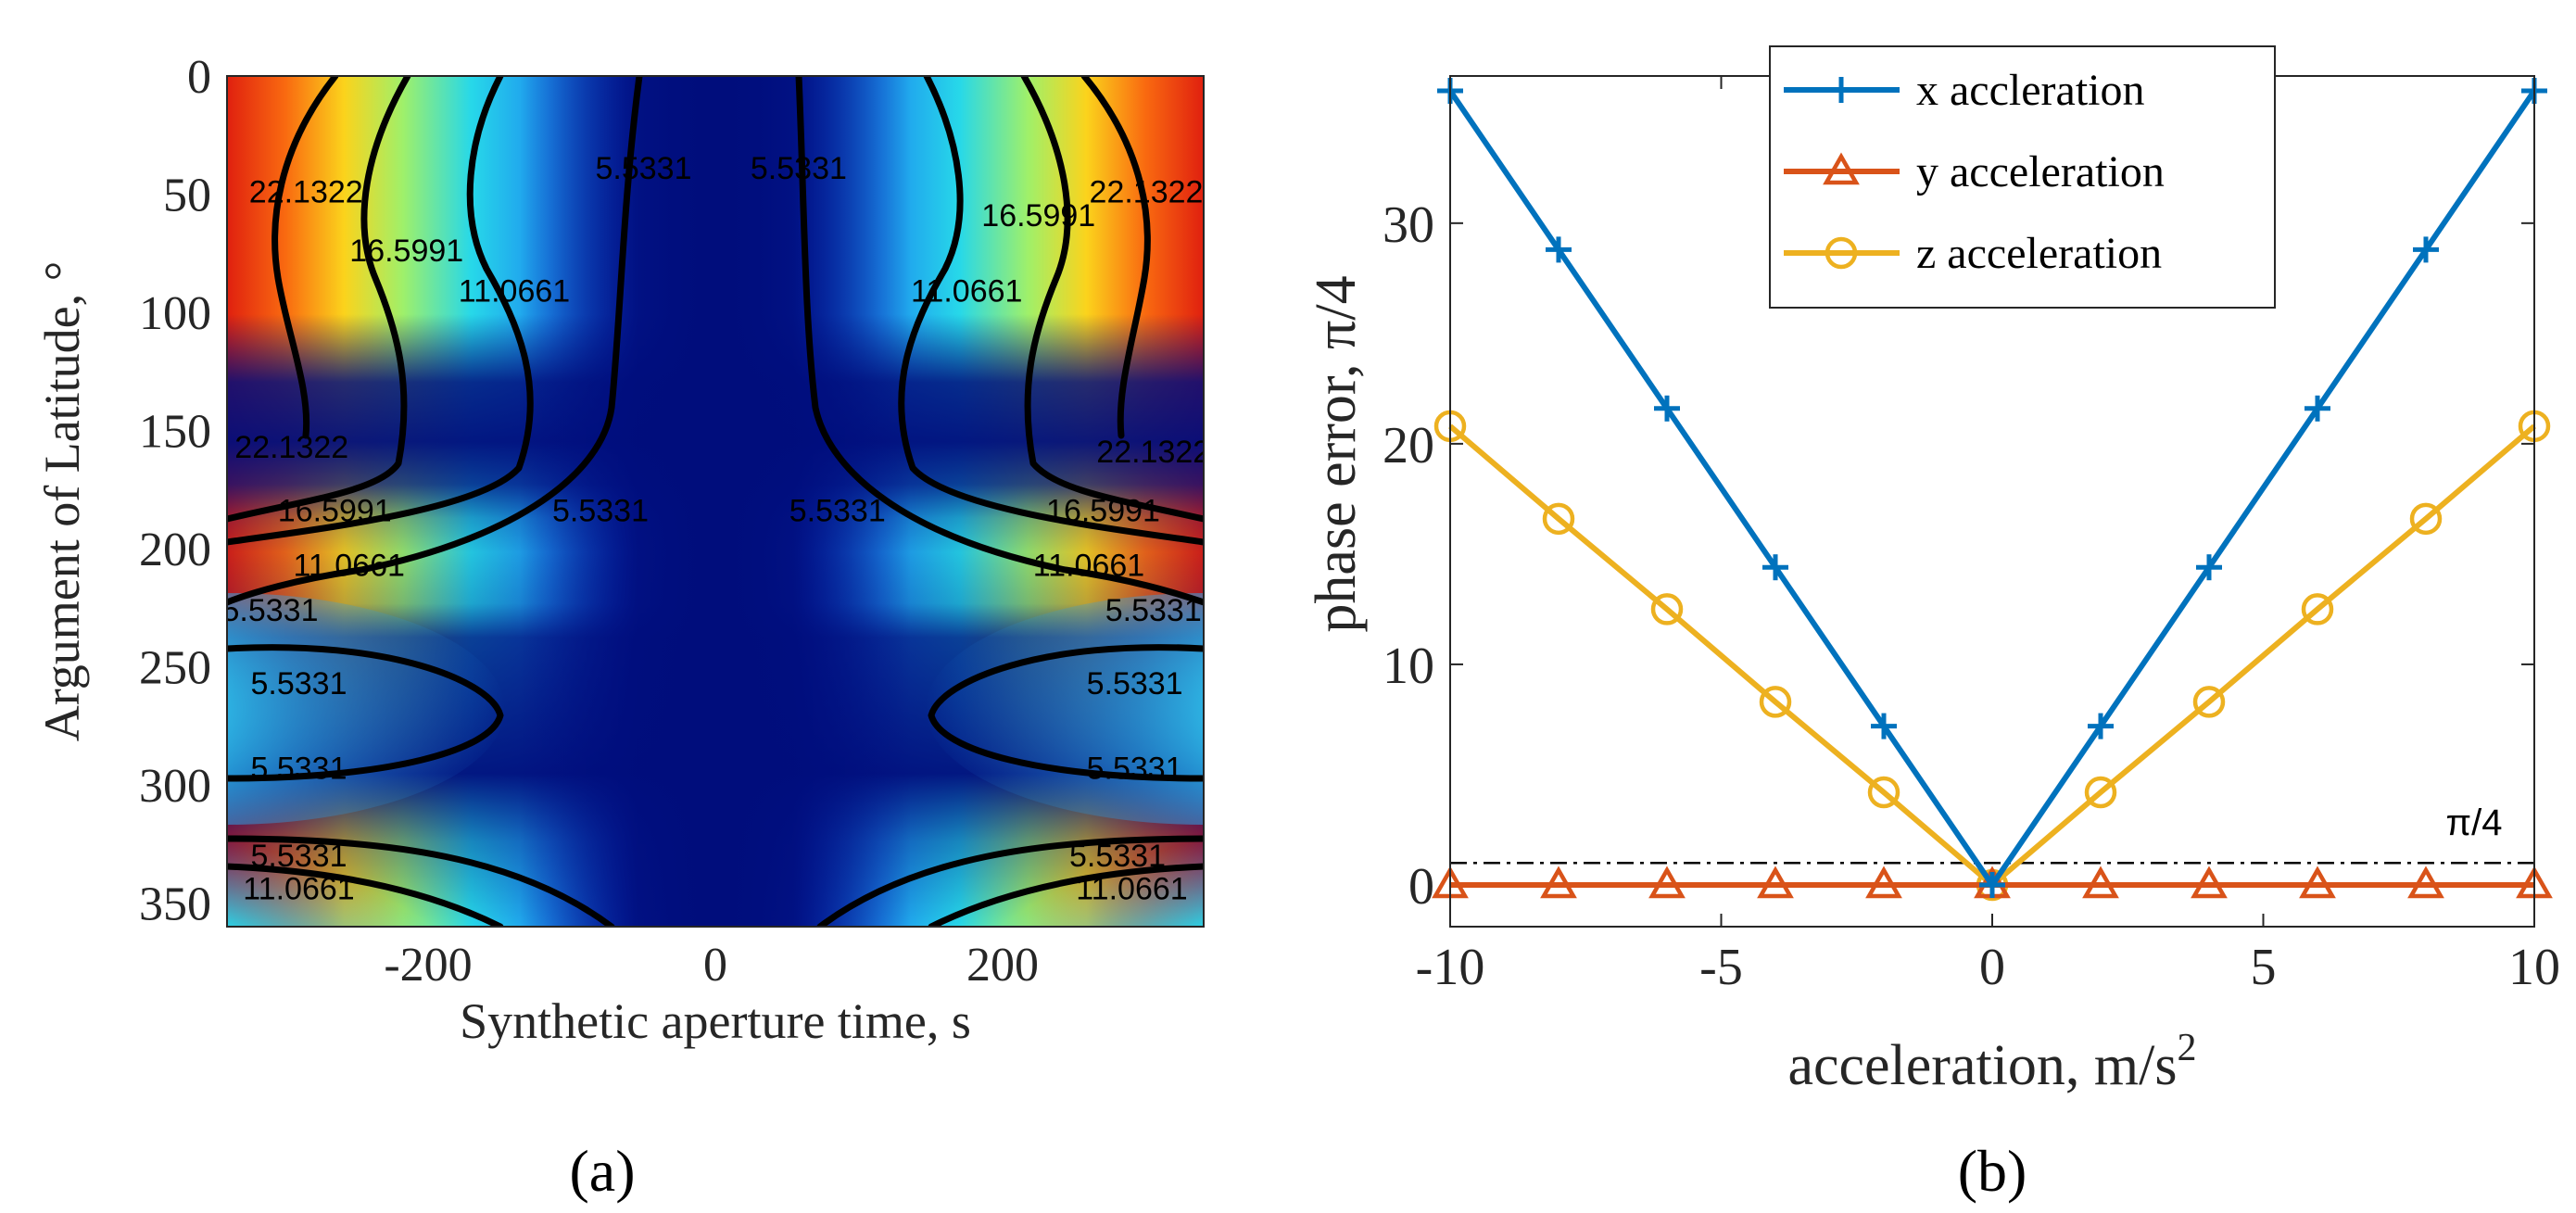 This screenshot has height=1213, width=2576. Describe the element at coordinates (1408, 445) in the screenshot. I see `b-y-tick-label: 20` at that location.